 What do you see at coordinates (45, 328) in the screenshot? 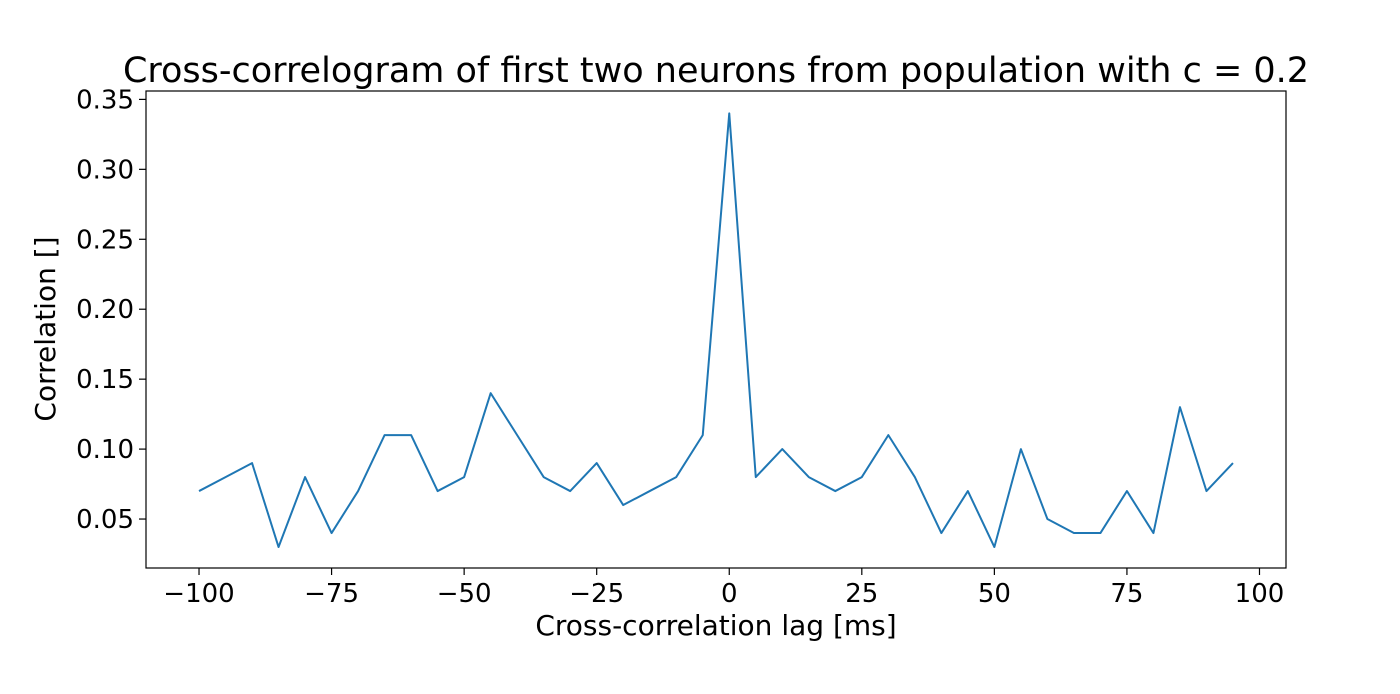
I see `y-axis-label: Correlation []` at bounding box center [45, 328].